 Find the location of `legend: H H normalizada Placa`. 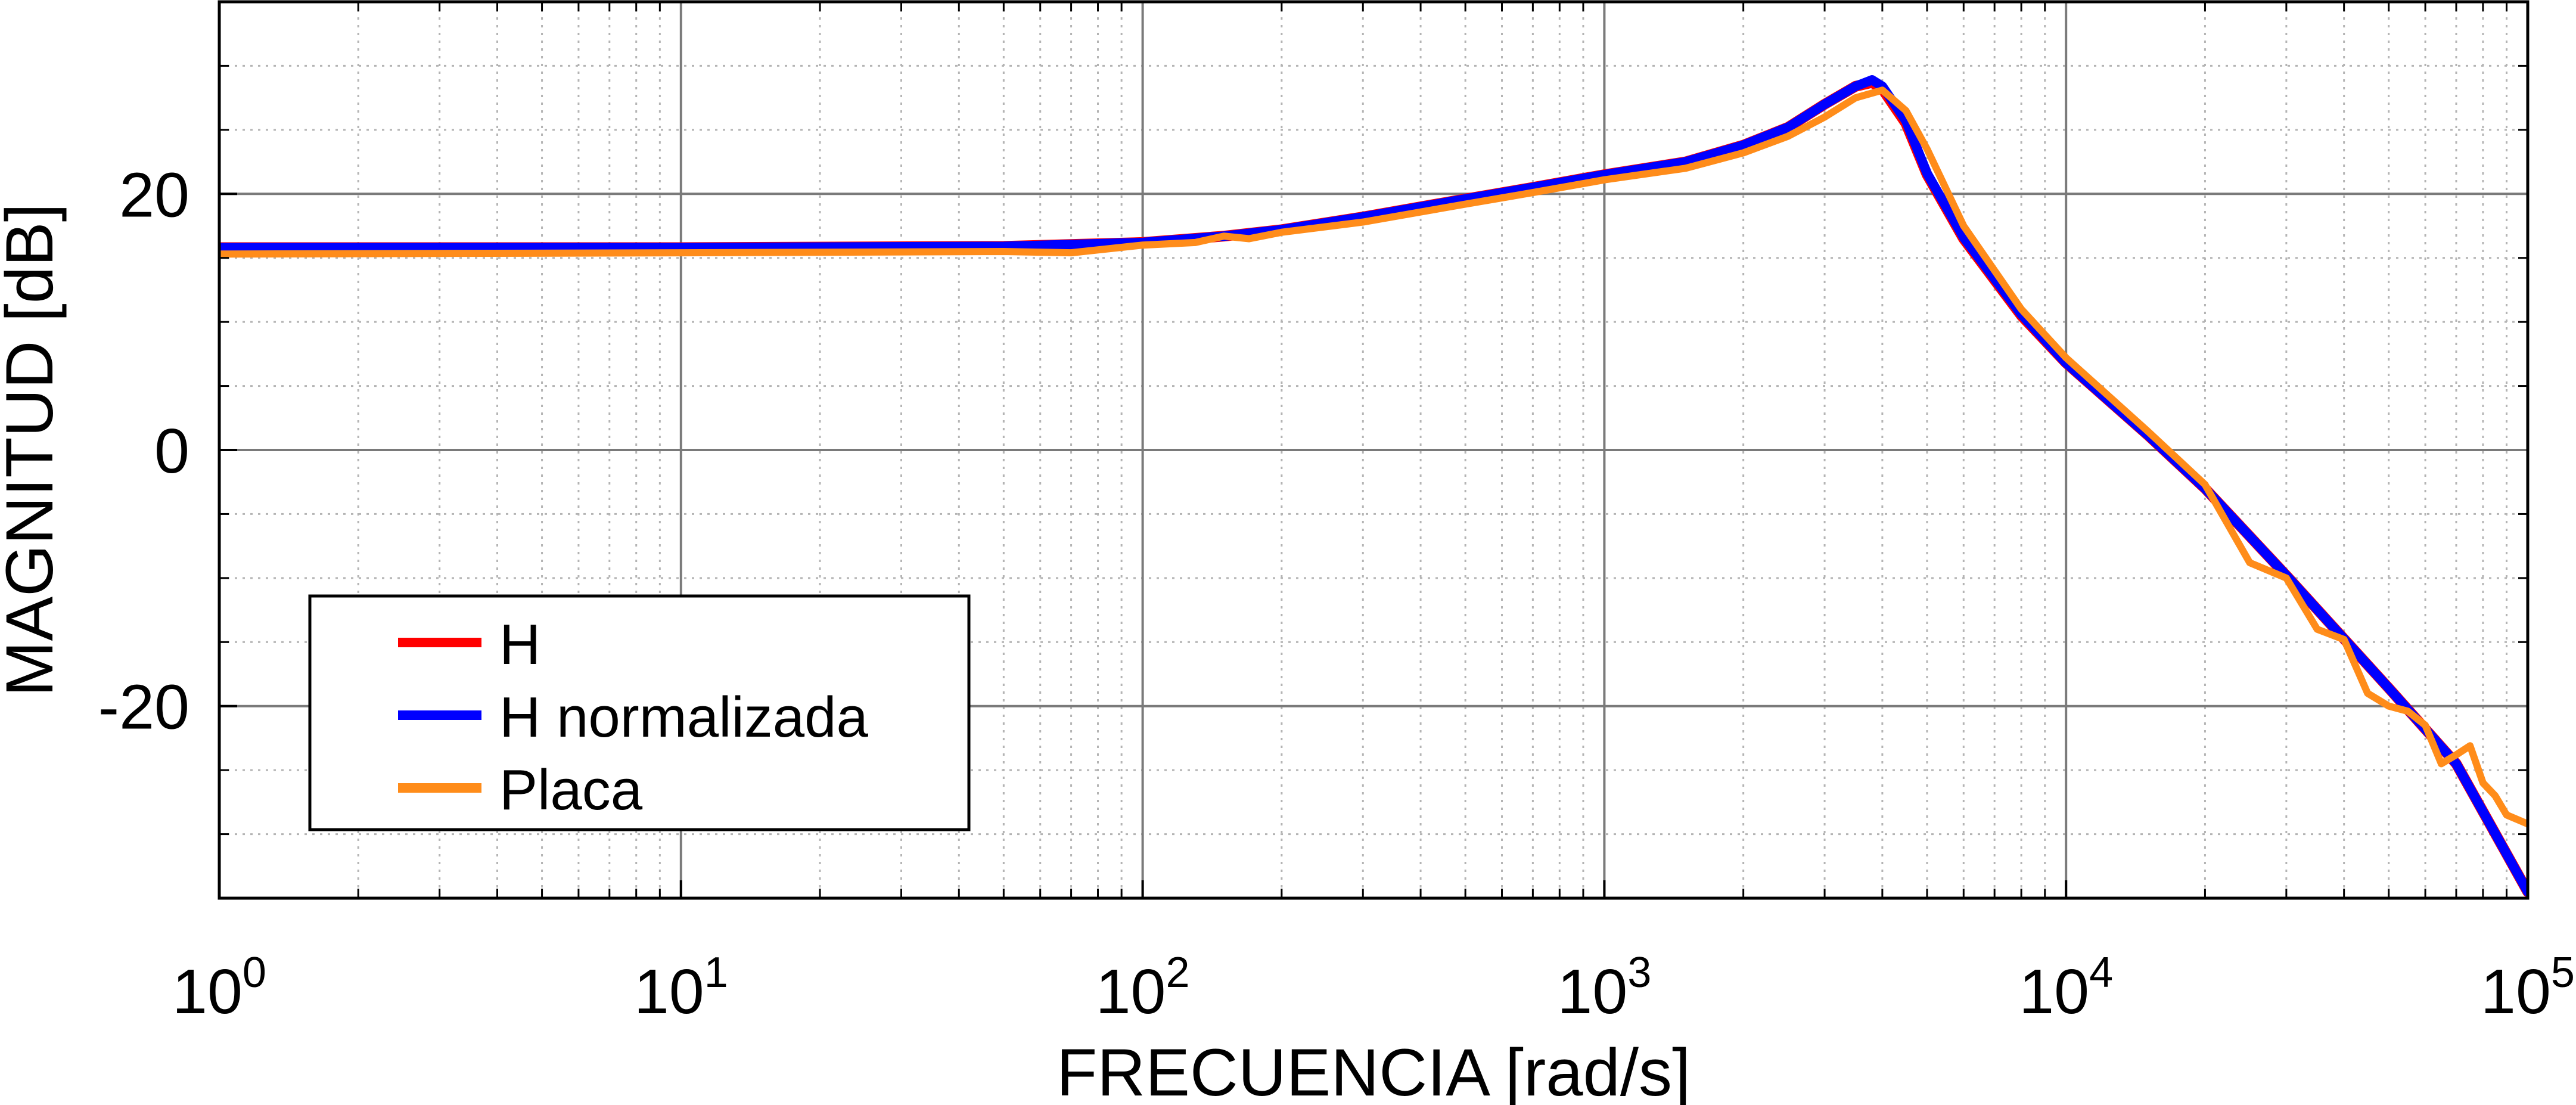

legend: H H normalizada Placa is located at coordinates (639, 712).